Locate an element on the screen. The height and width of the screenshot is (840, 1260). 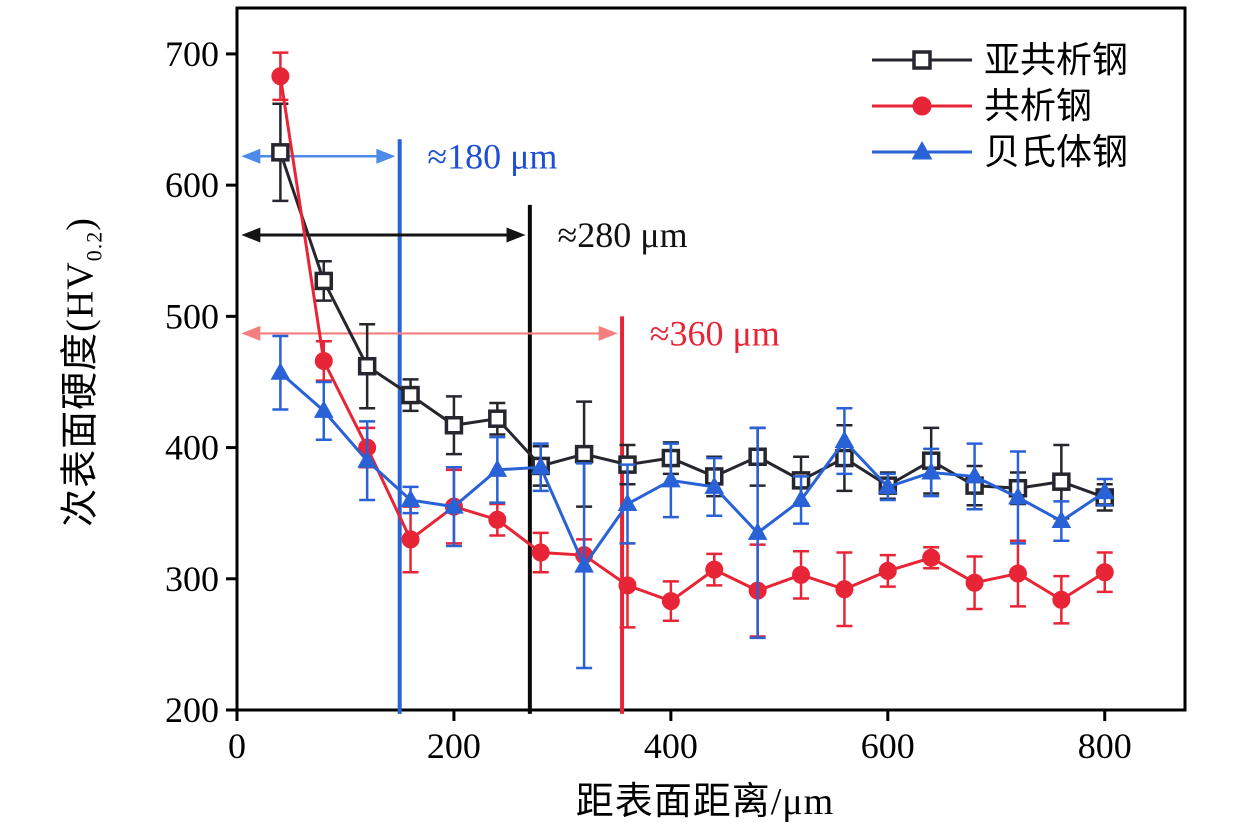
y-tick-label: 400 is located at coordinates (192, 448).